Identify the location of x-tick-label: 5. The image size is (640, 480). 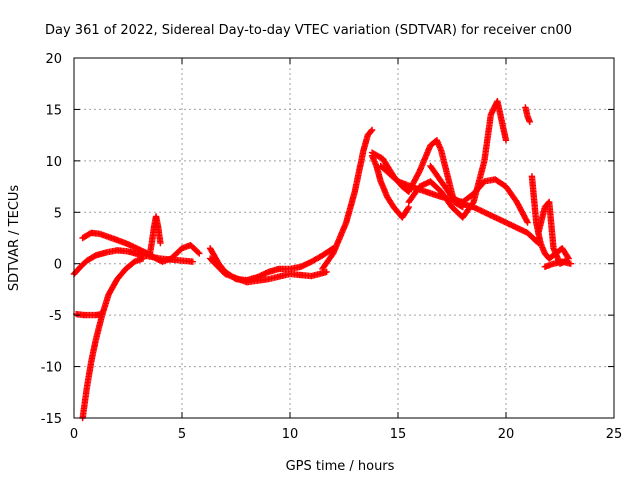
(182, 434).